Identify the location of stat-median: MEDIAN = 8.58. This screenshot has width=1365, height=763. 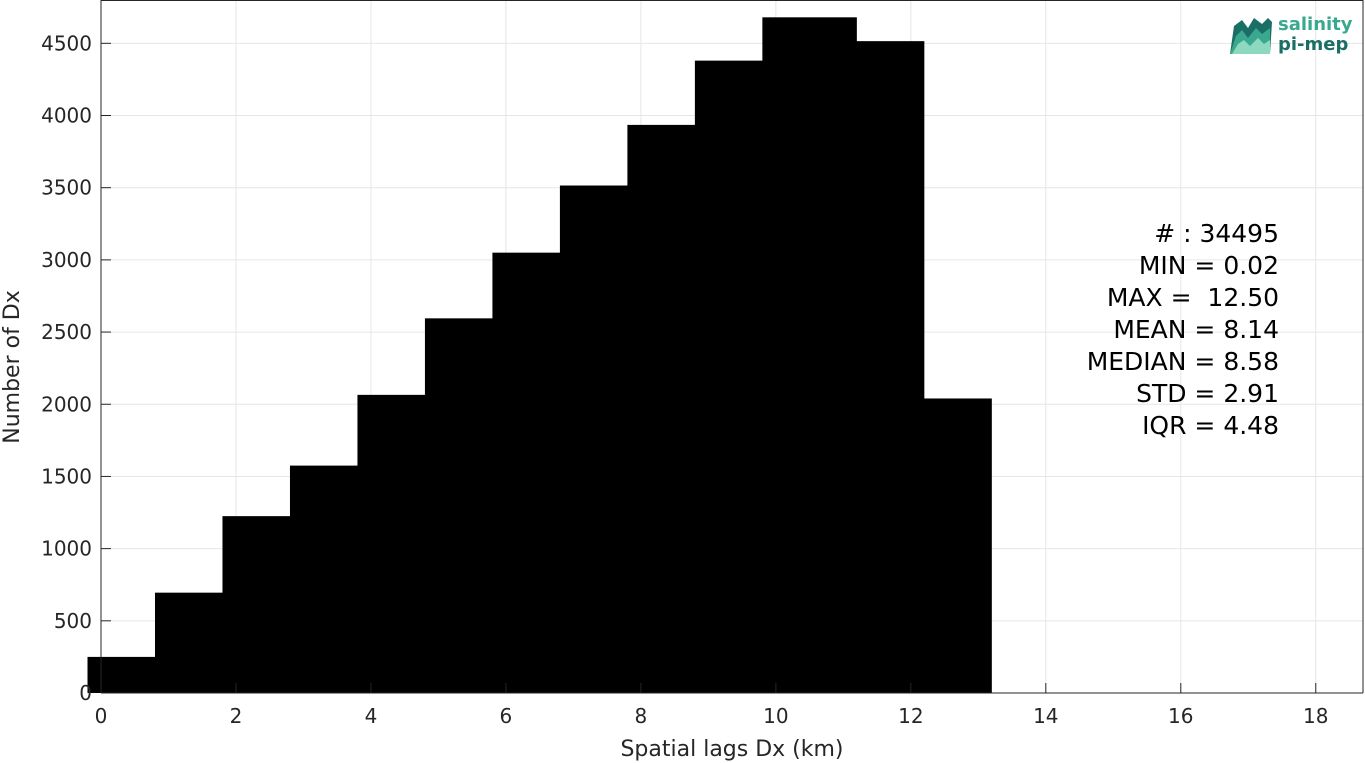
(1182, 361).